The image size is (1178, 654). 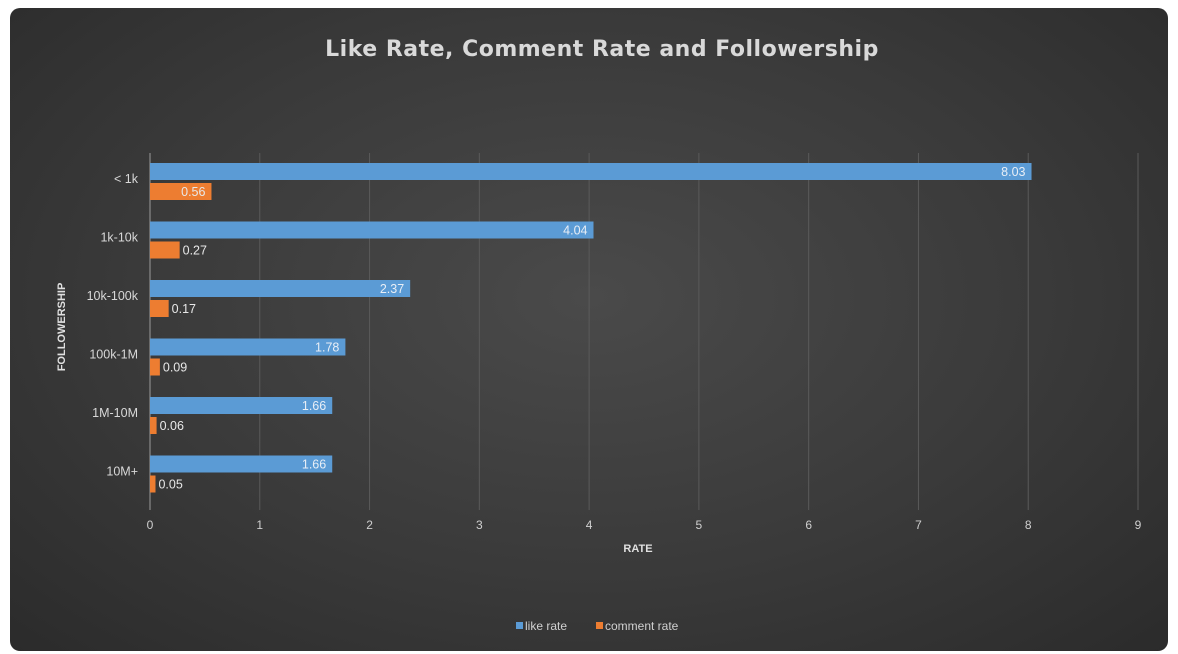 I want to click on x-tick-label: 1, so click(x=259, y=525).